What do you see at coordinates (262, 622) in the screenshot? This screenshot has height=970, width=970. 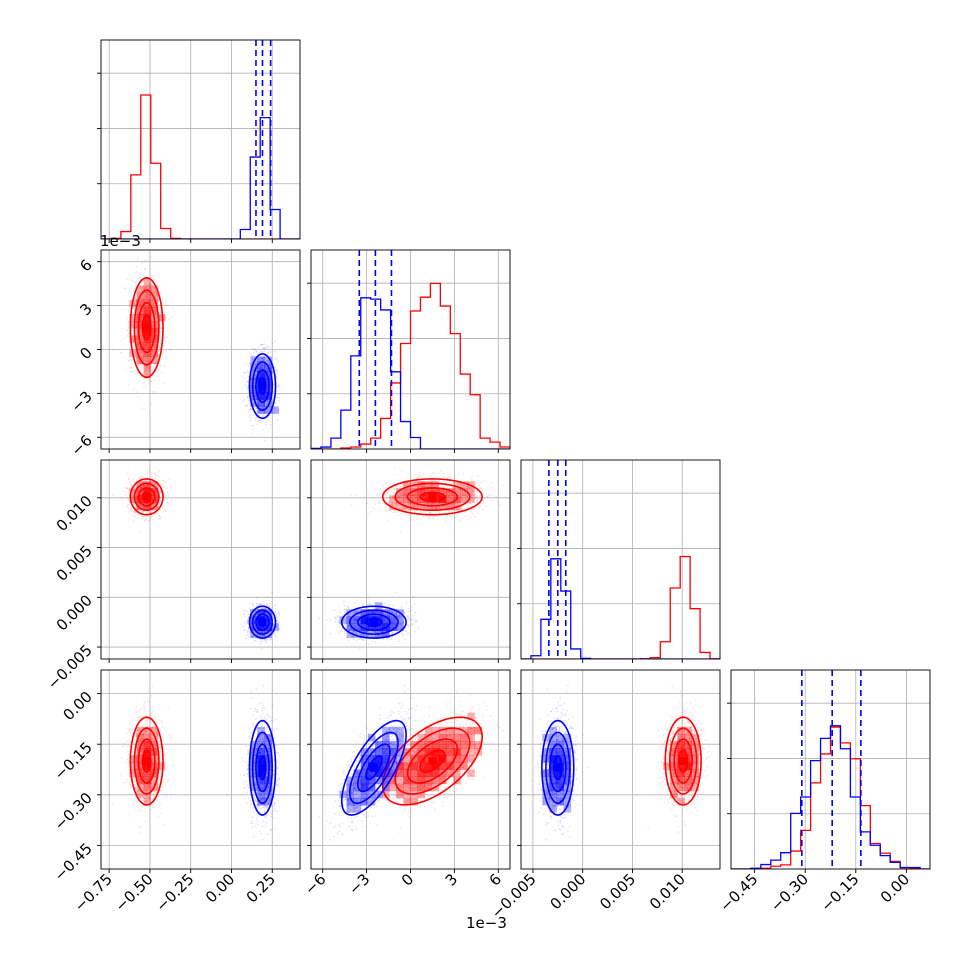 I see `density-peak` at bounding box center [262, 622].